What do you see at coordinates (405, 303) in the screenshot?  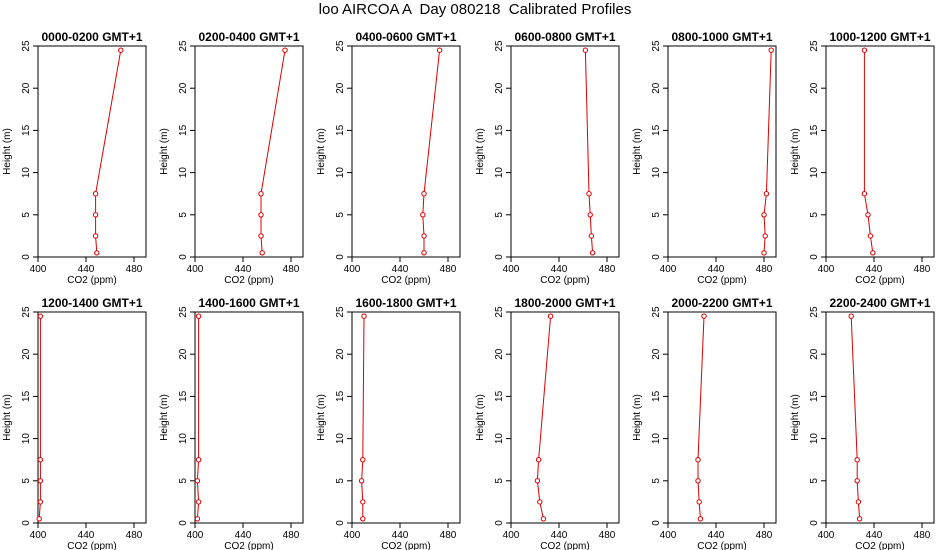 I see `panel-title: 1600-1800 GMT+1` at bounding box center [405, 303].